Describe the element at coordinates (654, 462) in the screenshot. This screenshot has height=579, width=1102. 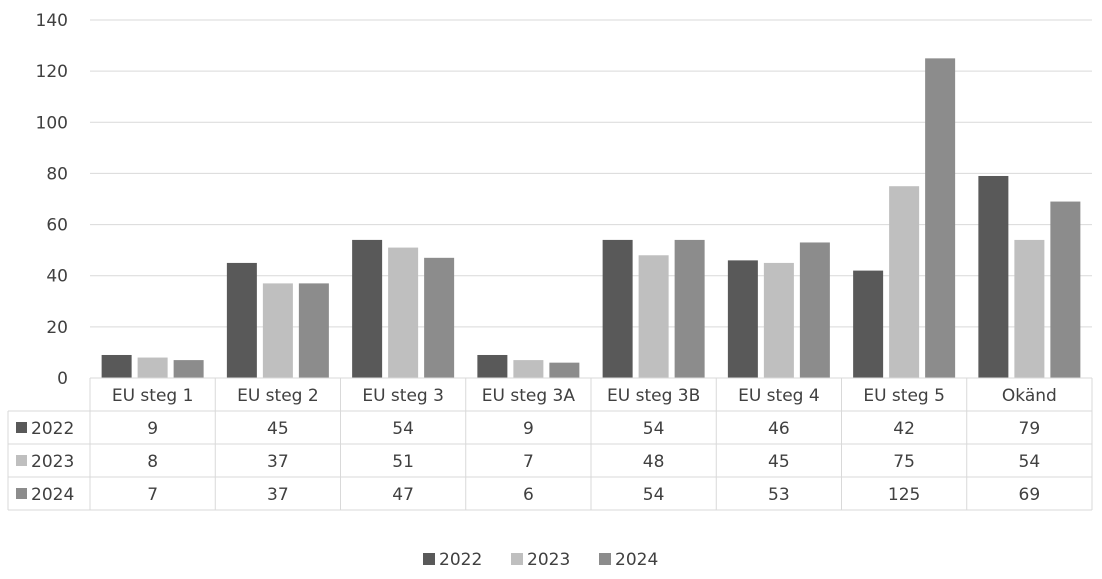
I see `table-cell: 48` at that location.